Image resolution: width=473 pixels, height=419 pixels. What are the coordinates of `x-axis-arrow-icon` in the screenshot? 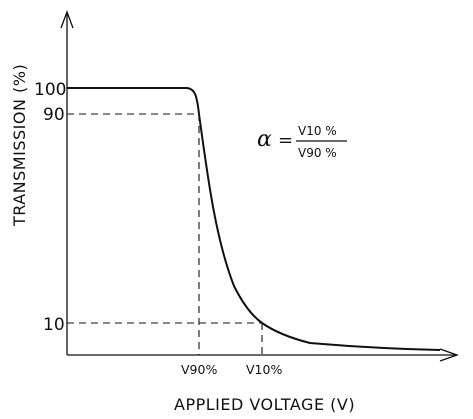 It's located at (449, 355).